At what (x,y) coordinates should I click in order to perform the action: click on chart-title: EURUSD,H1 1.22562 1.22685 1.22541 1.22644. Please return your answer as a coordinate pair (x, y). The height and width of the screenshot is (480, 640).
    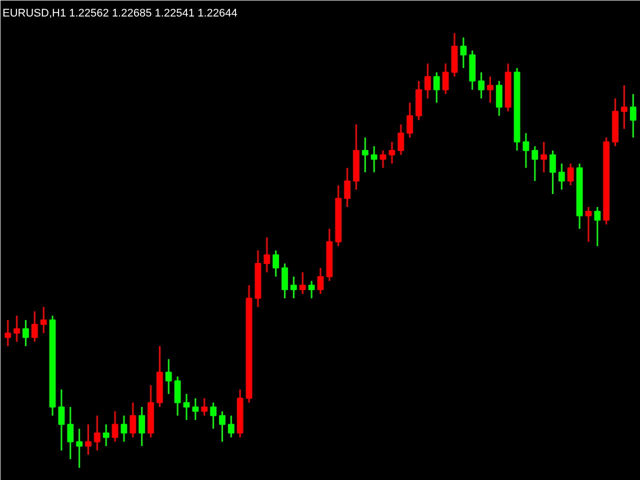
    Looking at the image, I should click on (120, 14).